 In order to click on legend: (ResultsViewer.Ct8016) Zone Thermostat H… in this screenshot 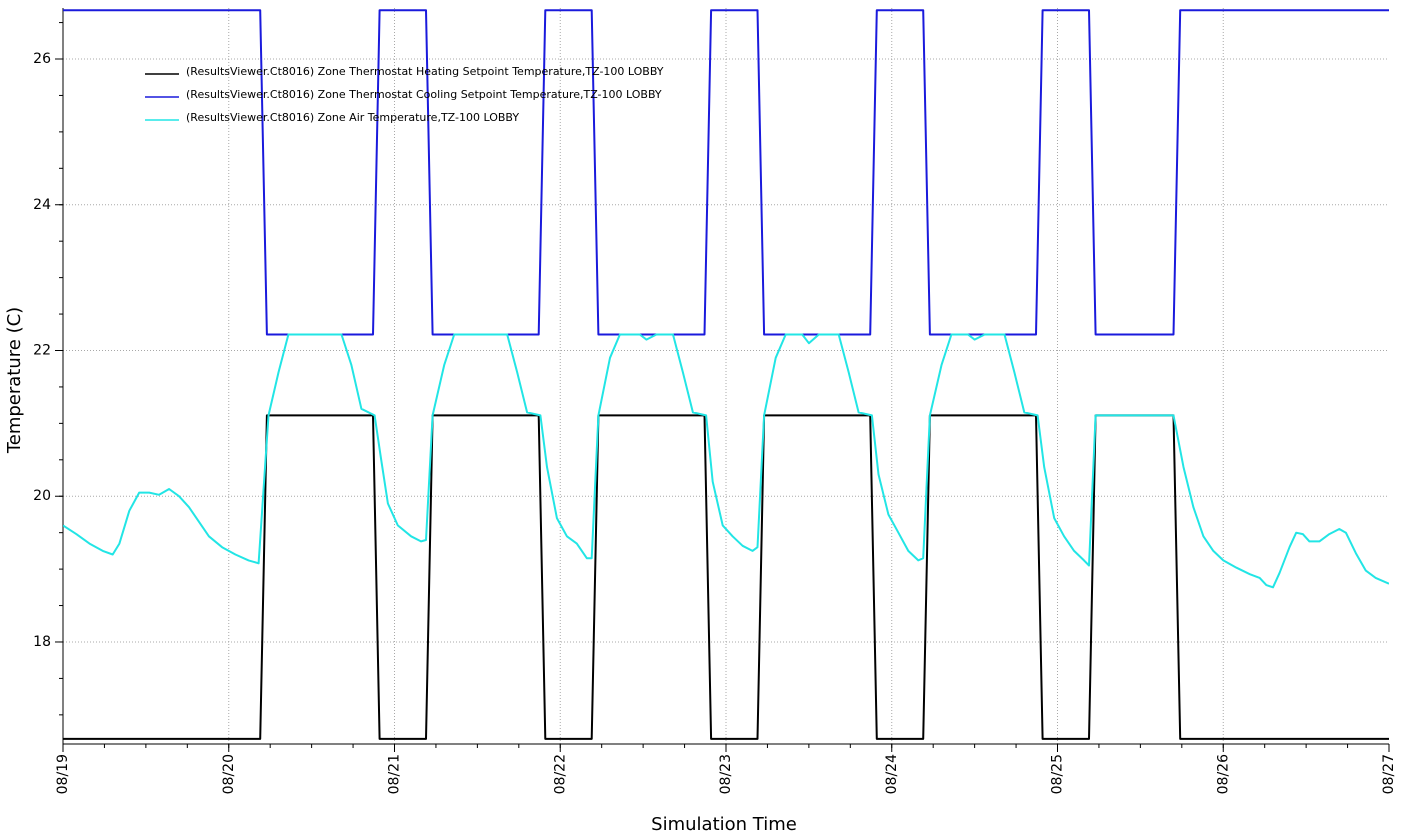, I will do `click(404, 94)`.